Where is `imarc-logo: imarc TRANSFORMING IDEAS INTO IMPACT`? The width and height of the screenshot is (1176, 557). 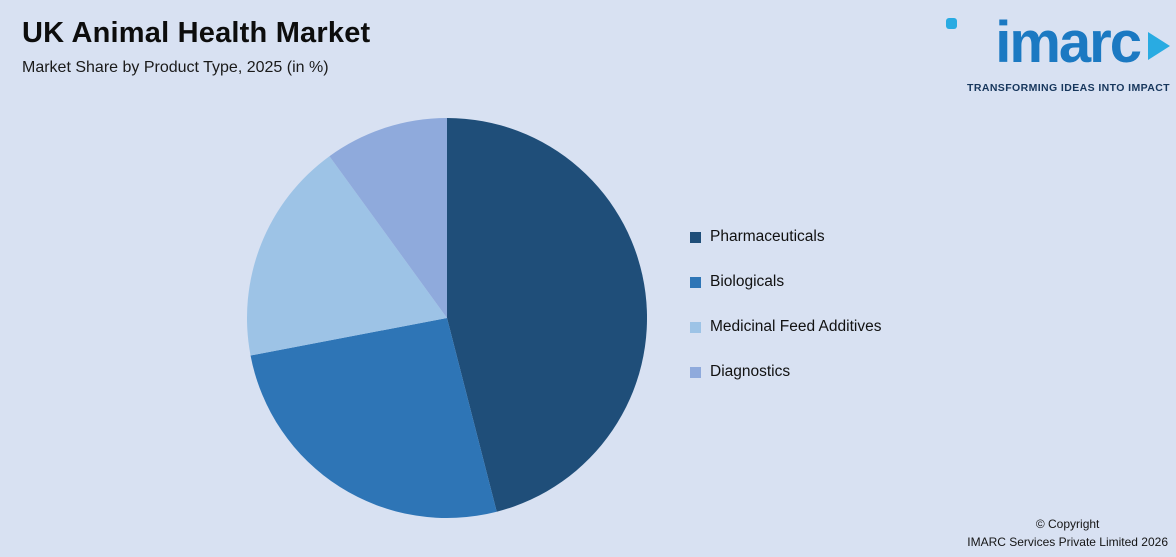 imarc-logo: imarc TRANSFORMING IDEAS INTO IMPACT is located at coordinates (1052, 53).